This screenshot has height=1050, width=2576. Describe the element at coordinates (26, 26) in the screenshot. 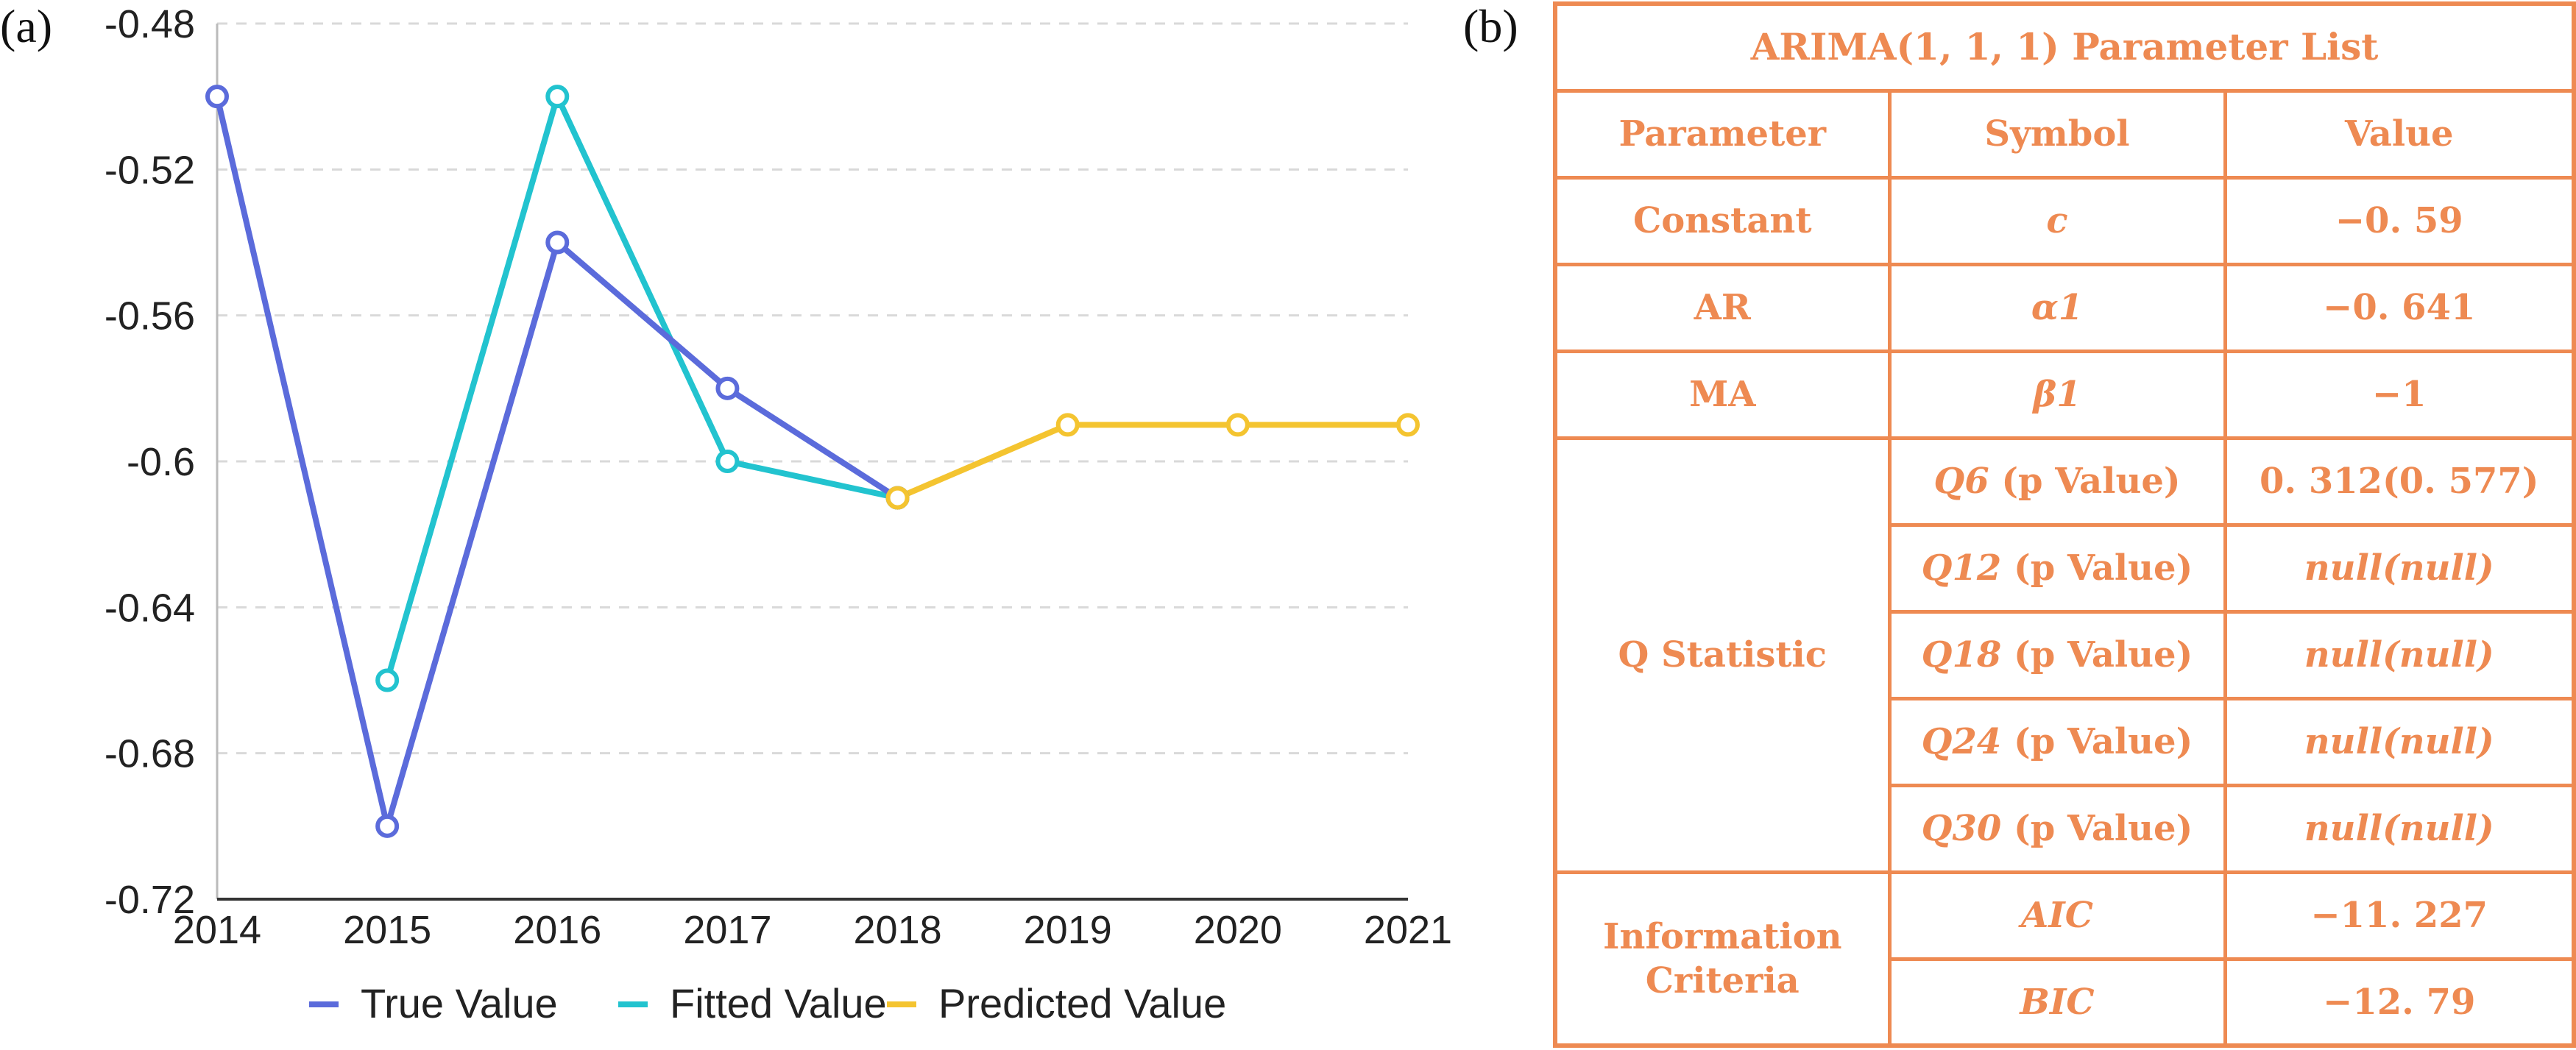

I see `panel-a-label: (a)` at that location.